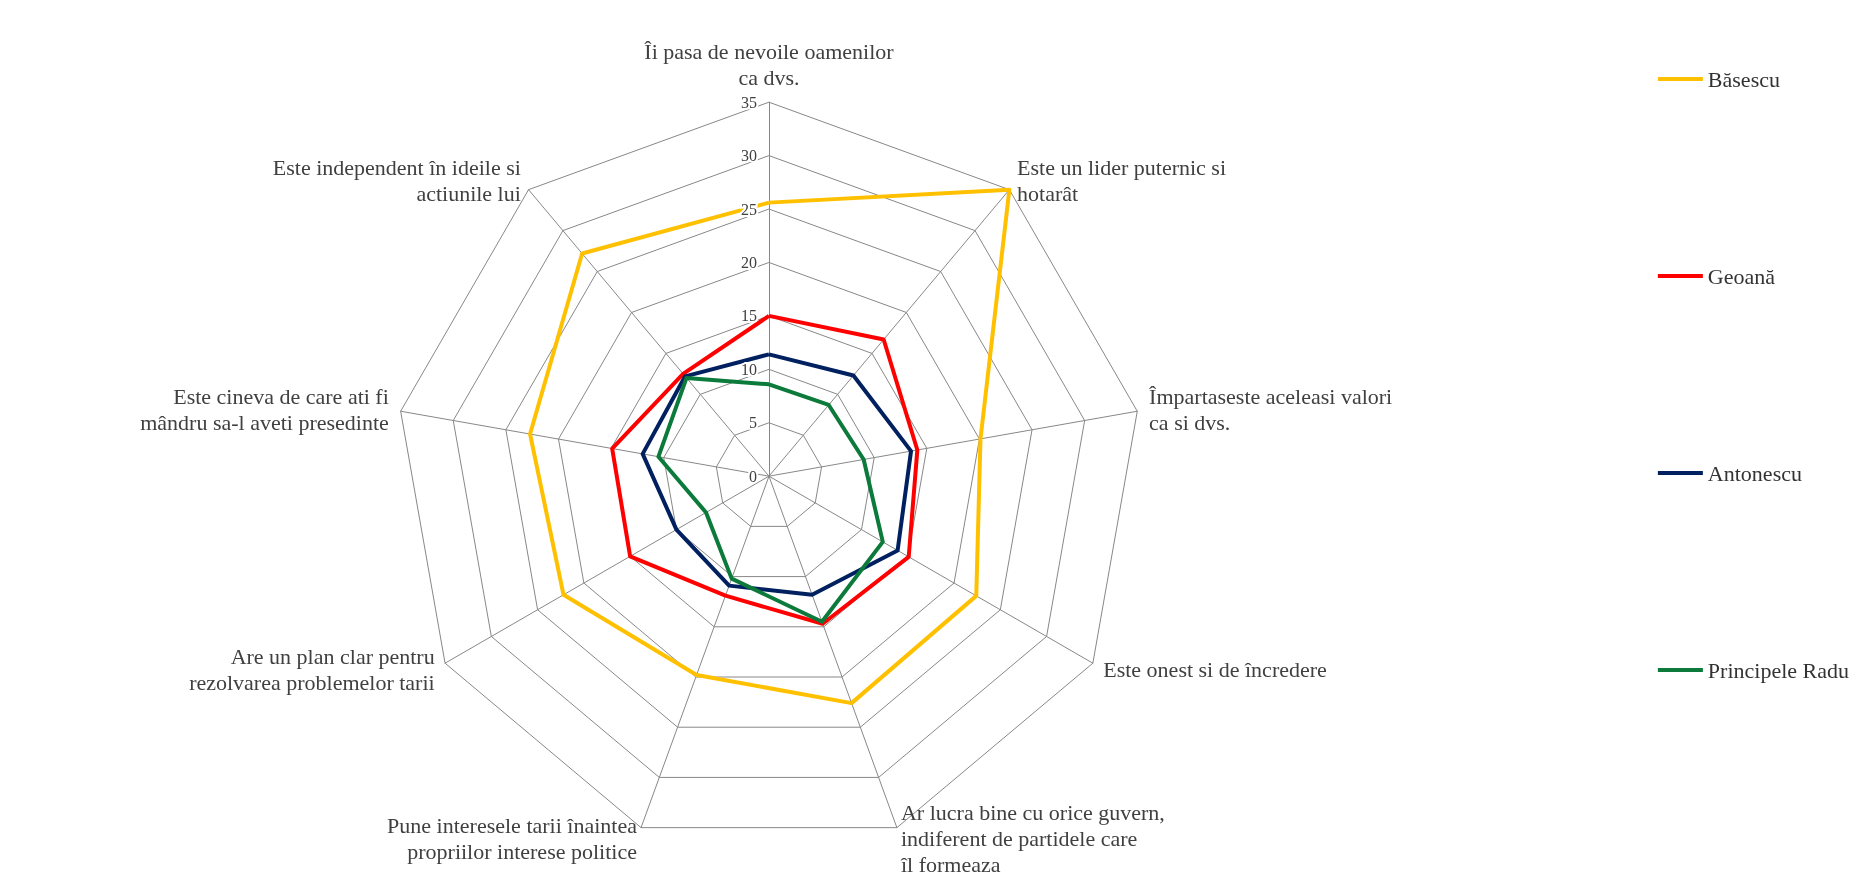  What do you see at coordinates (1215, 669) in the screenshot?
I see `spoke-label: Este onest si de încredere` at bounding box center [1215, 669].